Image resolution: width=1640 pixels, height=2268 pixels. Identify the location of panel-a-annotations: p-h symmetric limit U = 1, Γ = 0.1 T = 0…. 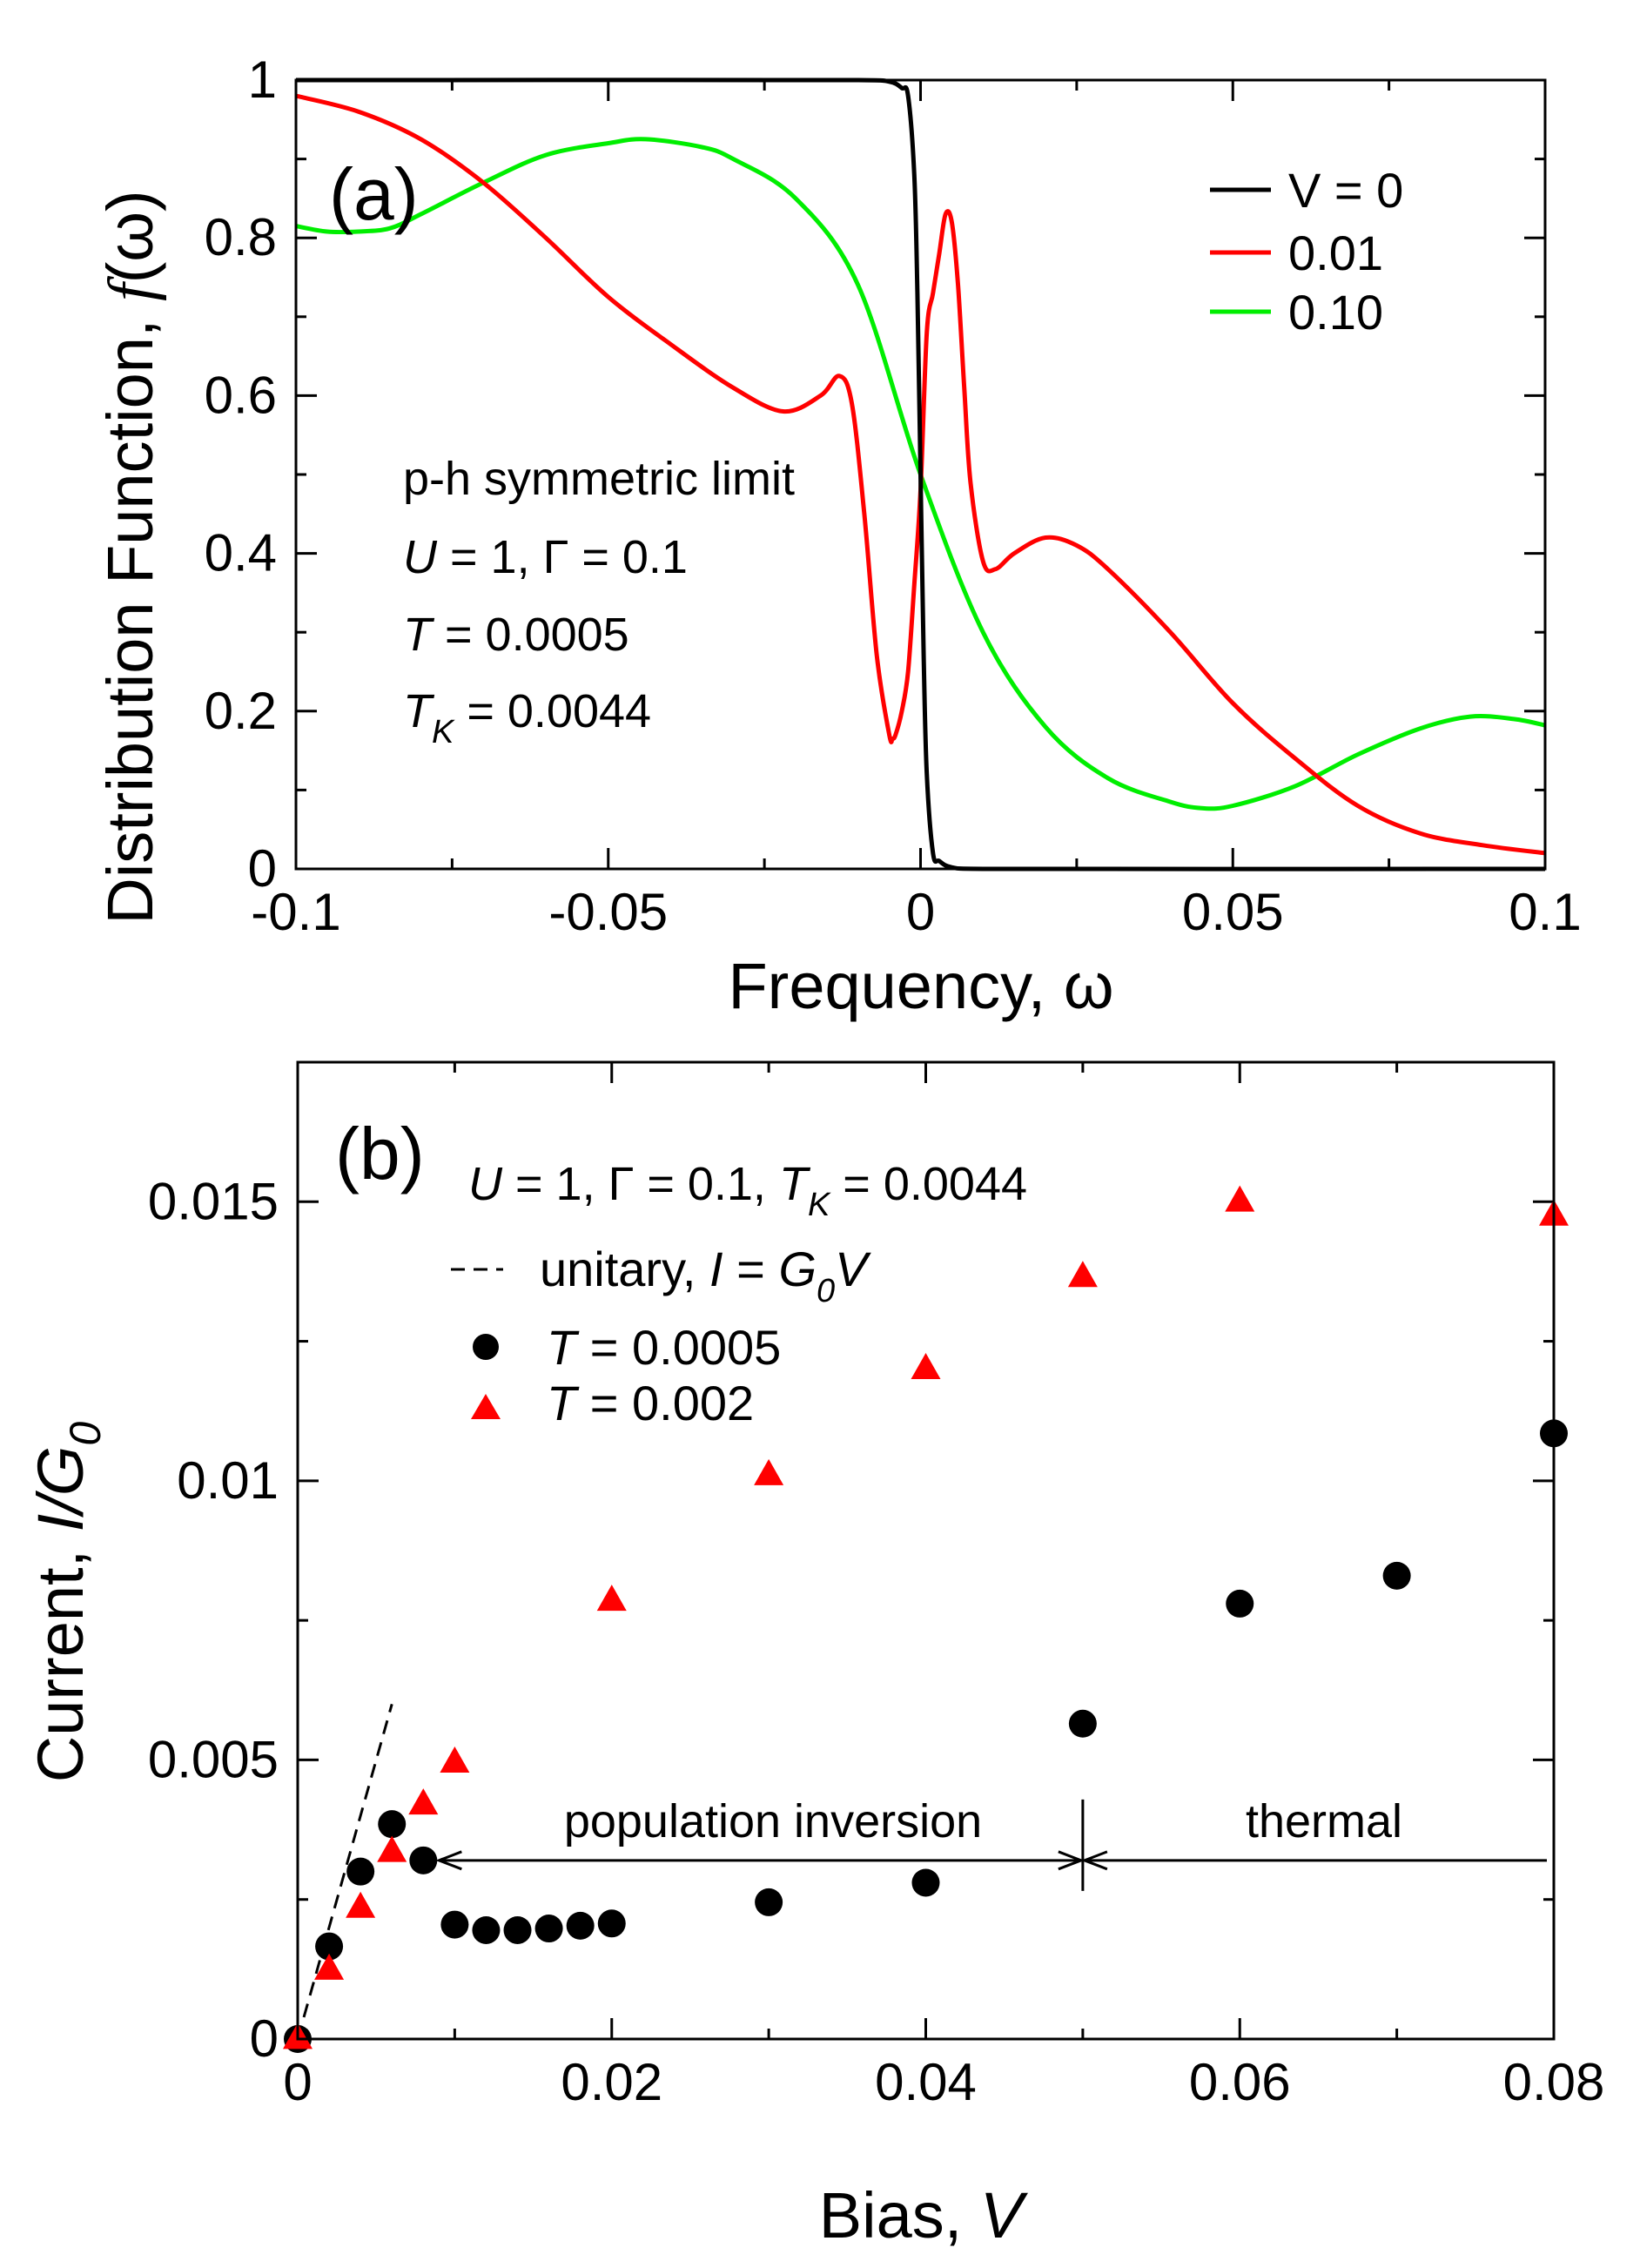
(599, 602).